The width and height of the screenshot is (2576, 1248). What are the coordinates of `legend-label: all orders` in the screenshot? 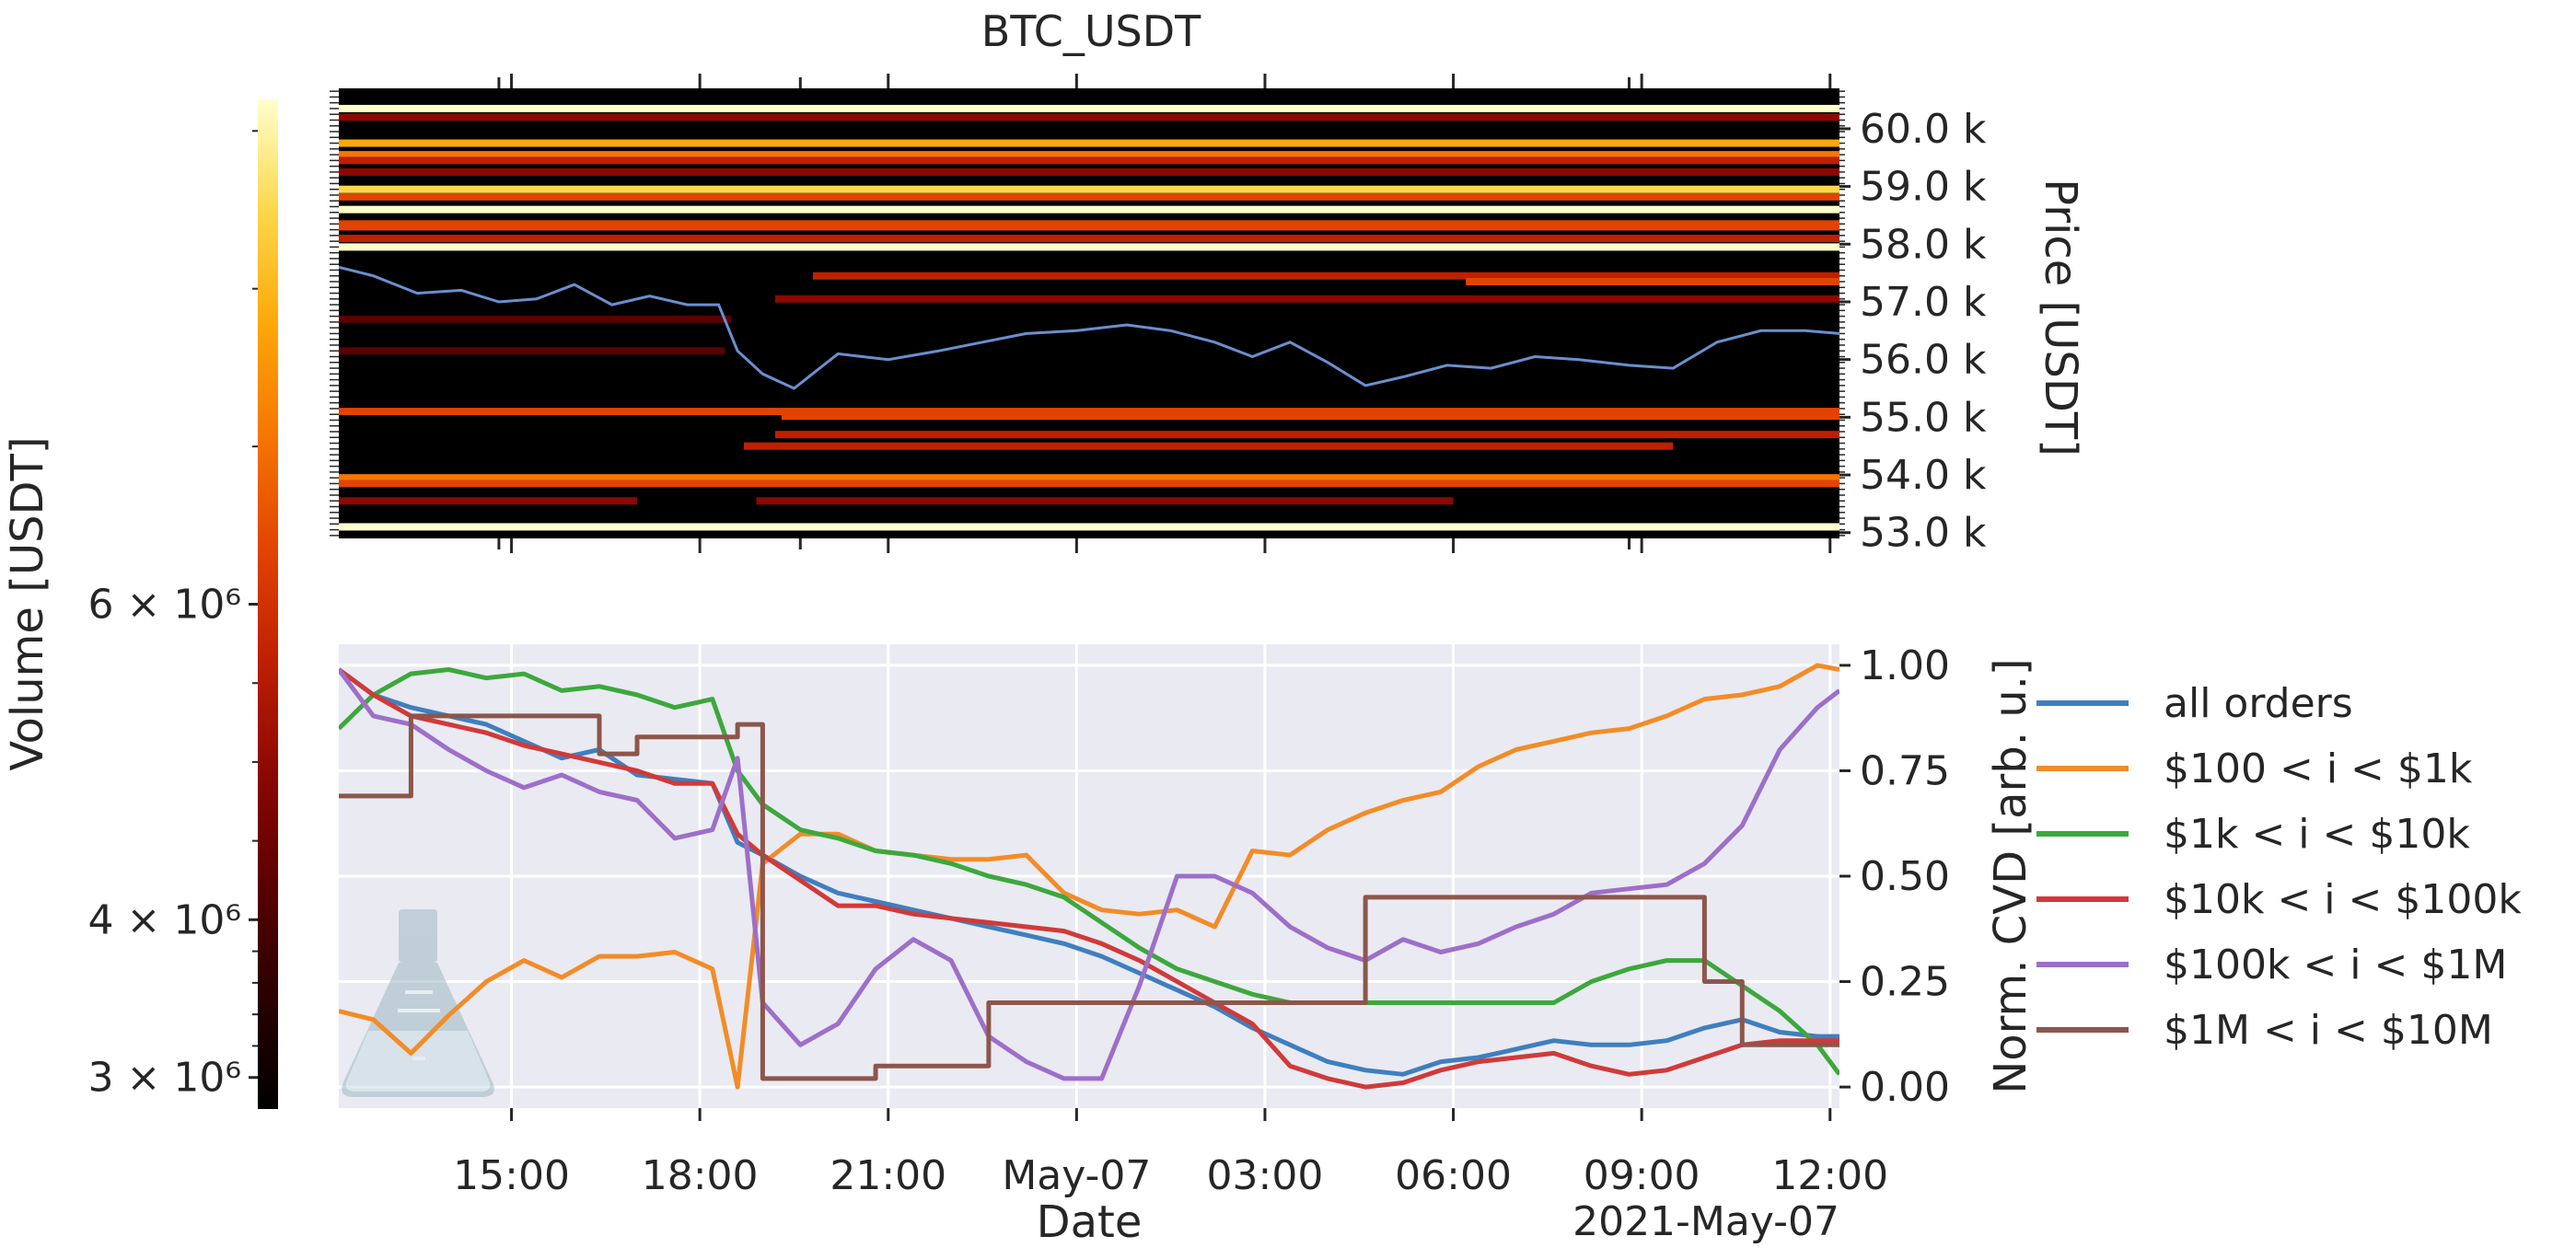 It's located at (2258, 703).